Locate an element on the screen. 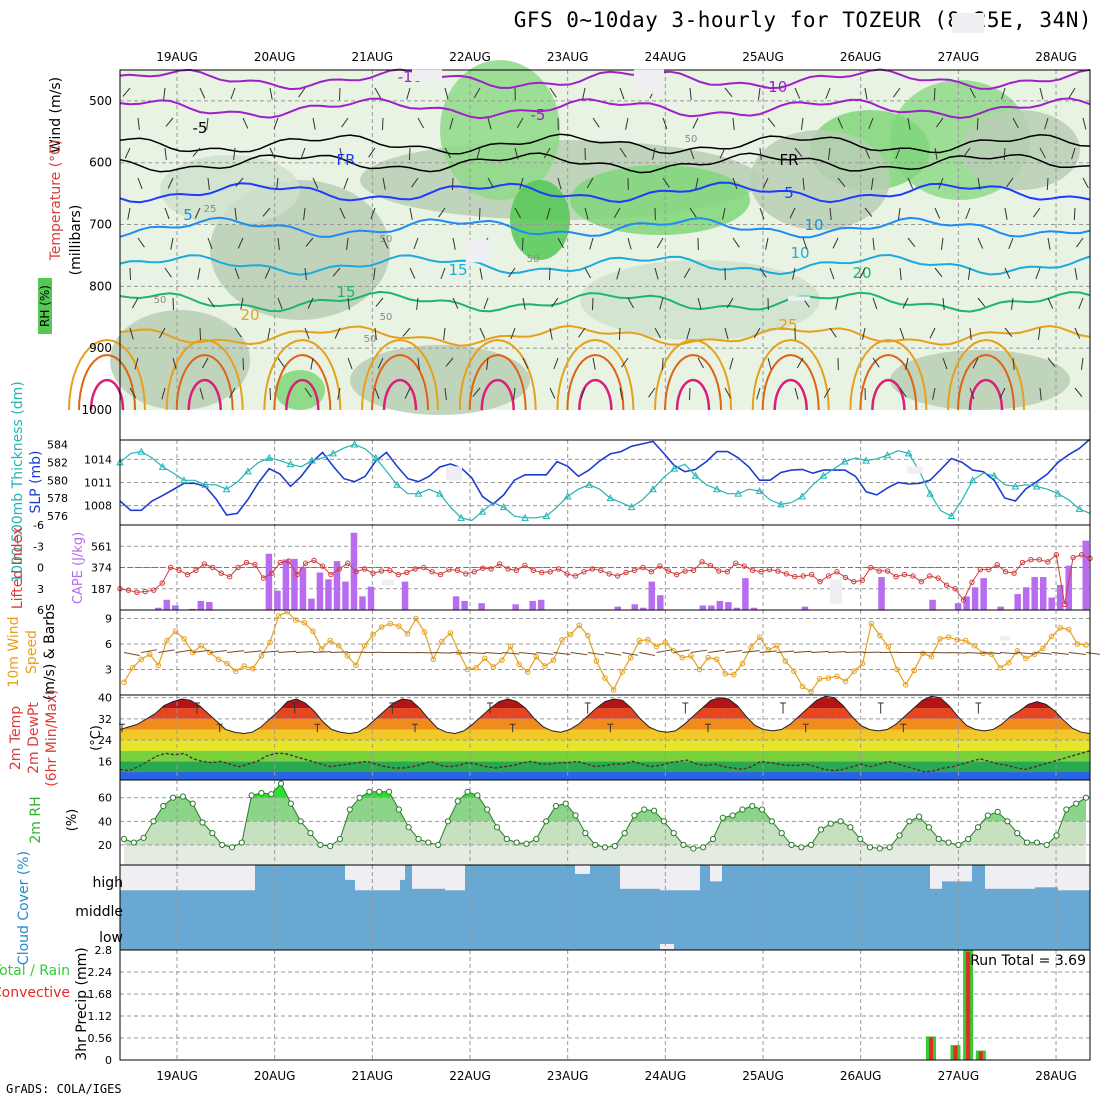 This screenshot has width=1100, height=1100. isotherm-line is located at coordinates (605, 163).